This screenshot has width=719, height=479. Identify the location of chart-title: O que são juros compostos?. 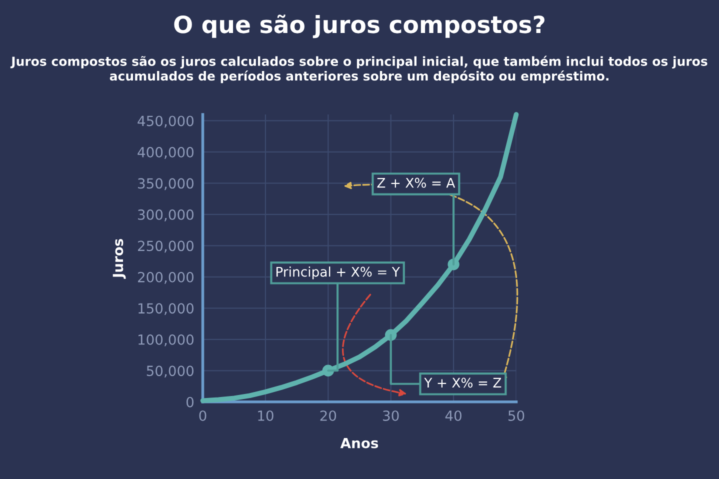
(359, 26).